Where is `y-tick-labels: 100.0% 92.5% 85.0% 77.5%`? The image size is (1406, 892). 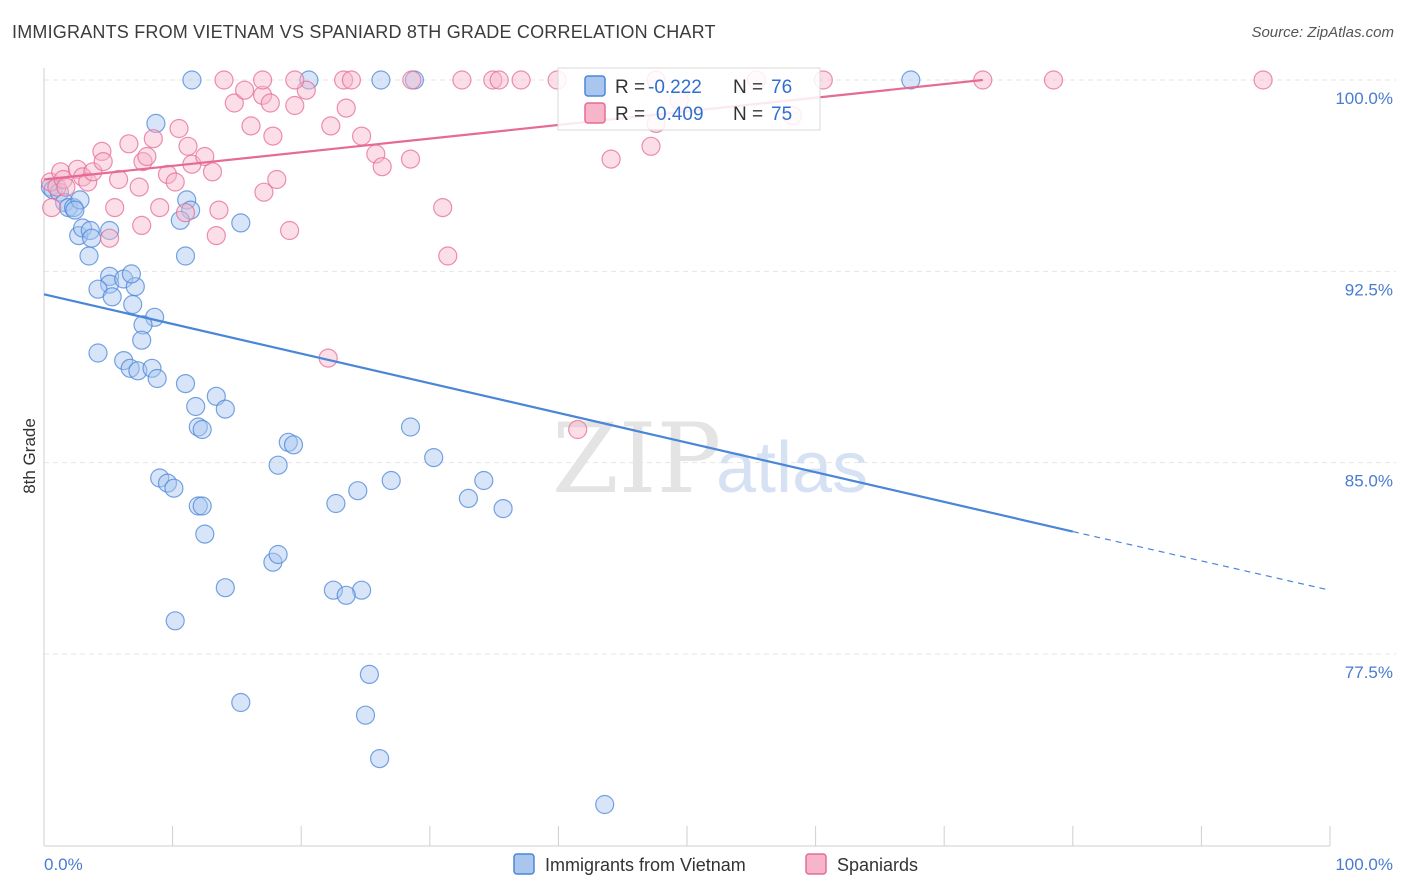
y-tick-labels: 100.0% 92.5% 85.0% 77.5% is located at coordinates (1364, 385).